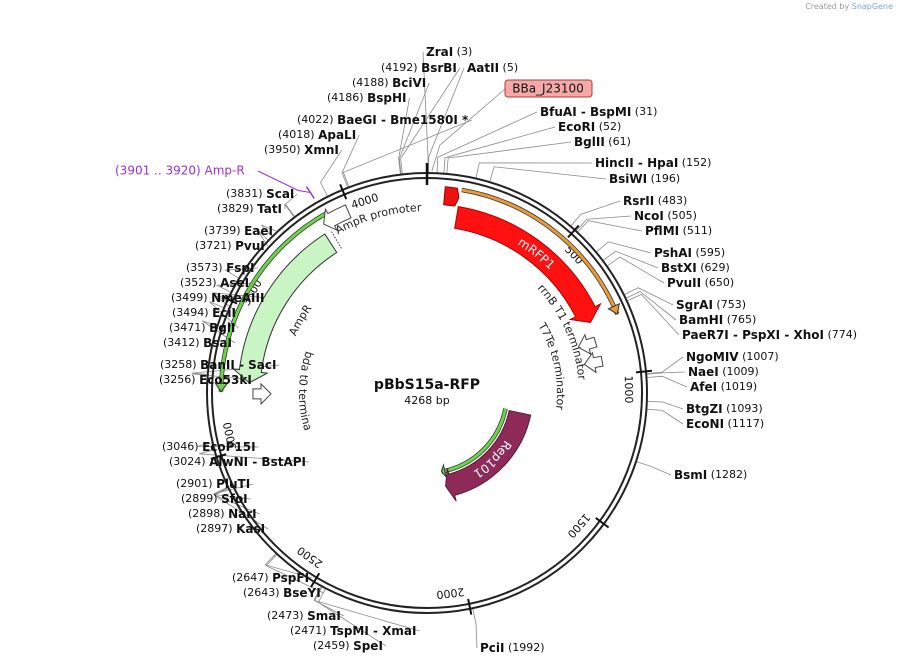 This screenshot has height=665, width=901. I want to click on enzyme-label-ecori: EcoRI (52), so click(589, 127).